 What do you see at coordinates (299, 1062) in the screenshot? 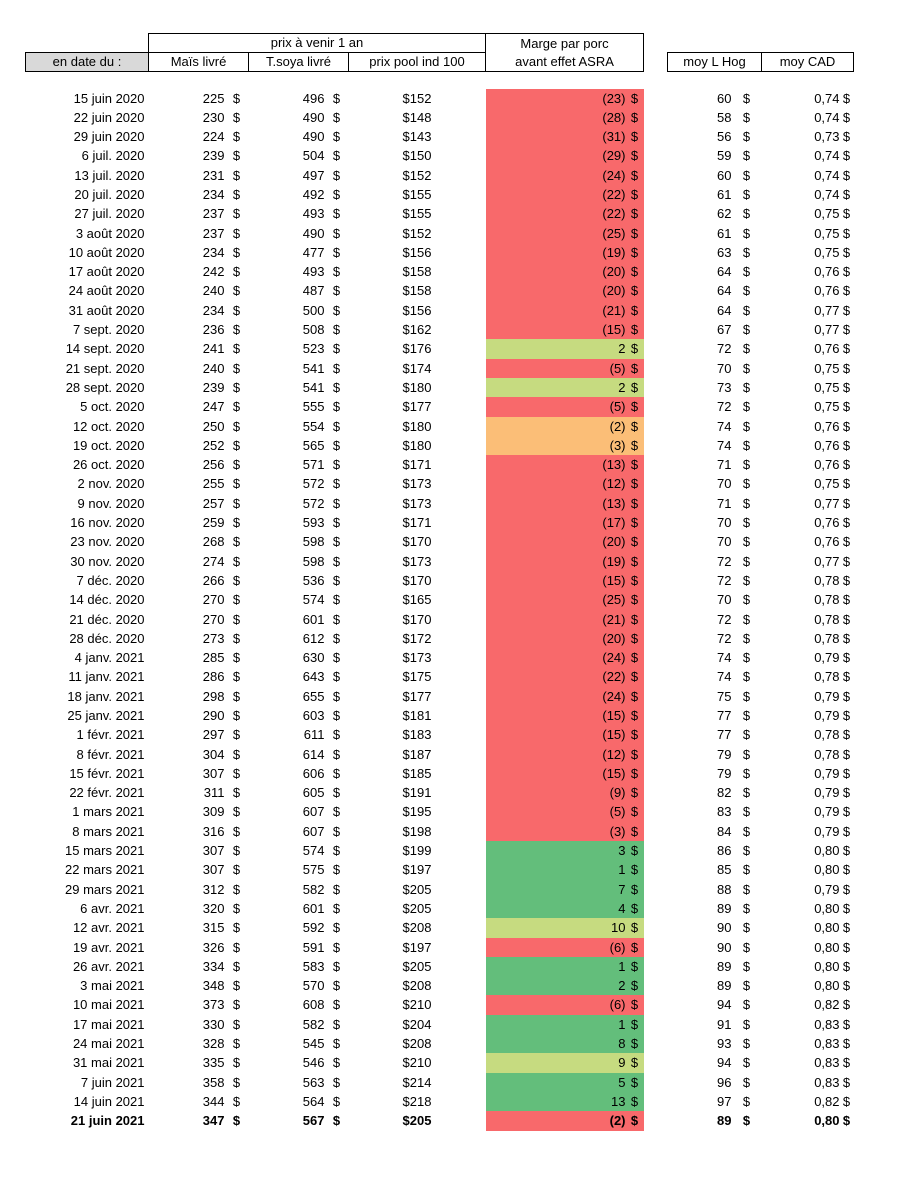
I see `soya-cell: 546 $` at bounding box center [299, 1062].